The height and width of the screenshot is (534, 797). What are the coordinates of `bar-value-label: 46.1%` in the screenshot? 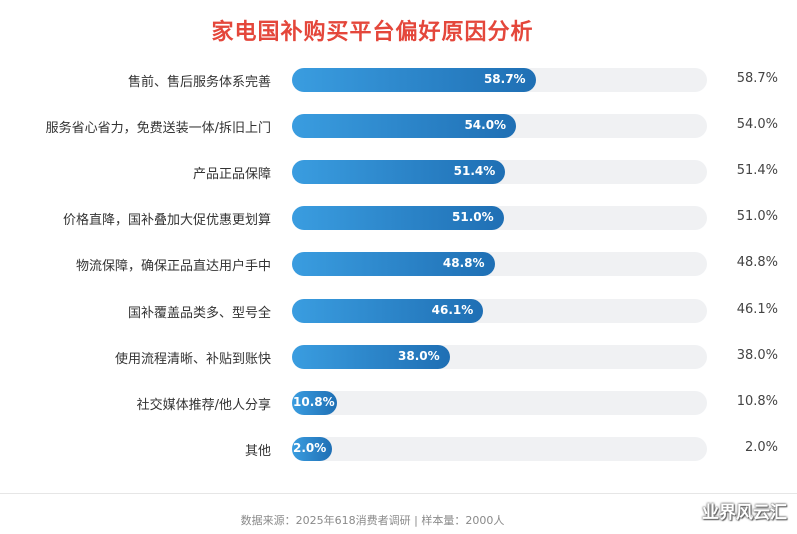 It's located at (452, 310).